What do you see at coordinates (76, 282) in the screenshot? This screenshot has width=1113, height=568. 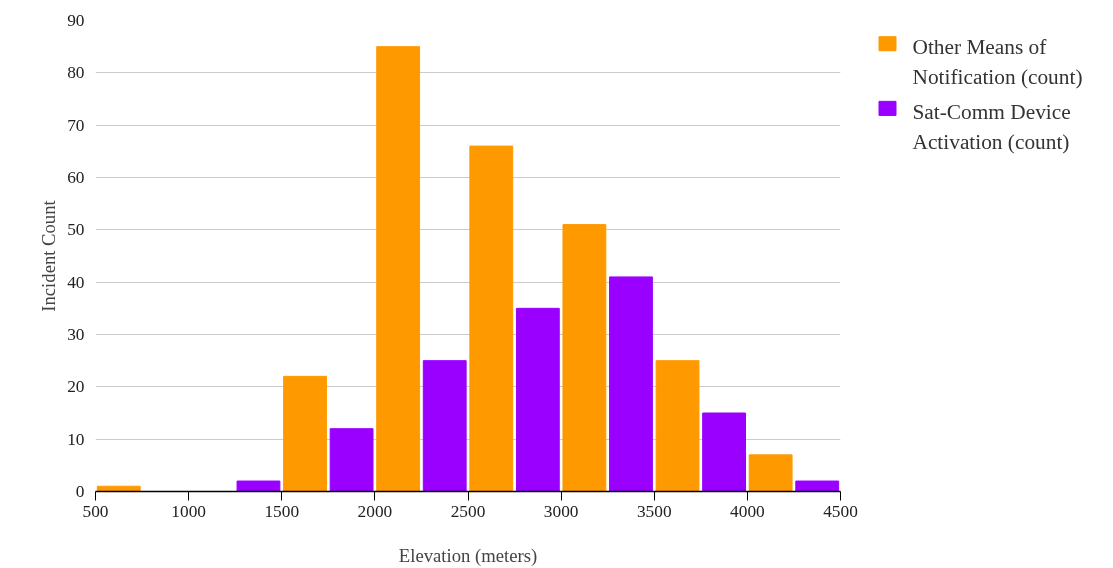 I see `y-tick-label: 40` at bounding box center [76, 282].